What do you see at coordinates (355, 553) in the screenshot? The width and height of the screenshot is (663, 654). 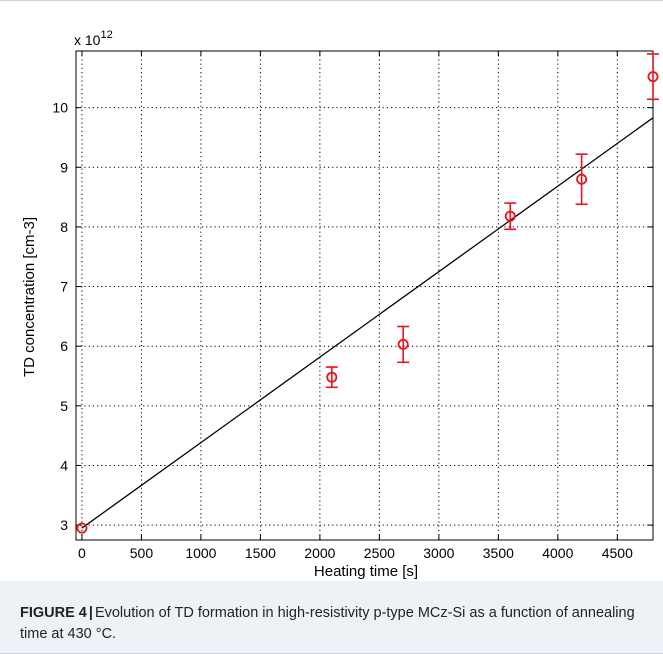 I see `x-tick-labels: 0 500 1000 1500 2000 2500 3000 3500 4000 4500` at bounding box center [355, 553].